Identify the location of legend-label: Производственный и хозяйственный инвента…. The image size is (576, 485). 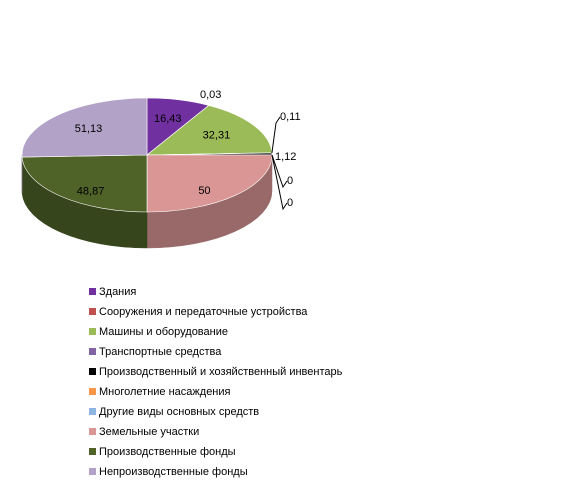
(221, 372).